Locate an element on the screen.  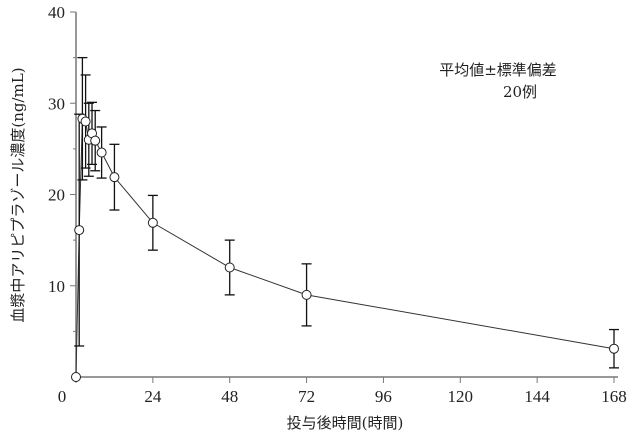
x-tick-label: 120 is located at coordinates (461, 396).